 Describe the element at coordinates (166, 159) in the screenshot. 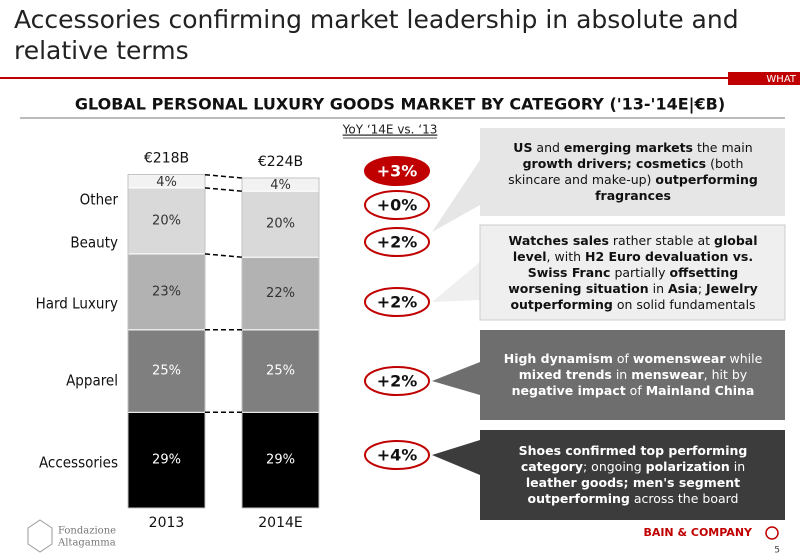

I see `total-label: €218B` at that location.